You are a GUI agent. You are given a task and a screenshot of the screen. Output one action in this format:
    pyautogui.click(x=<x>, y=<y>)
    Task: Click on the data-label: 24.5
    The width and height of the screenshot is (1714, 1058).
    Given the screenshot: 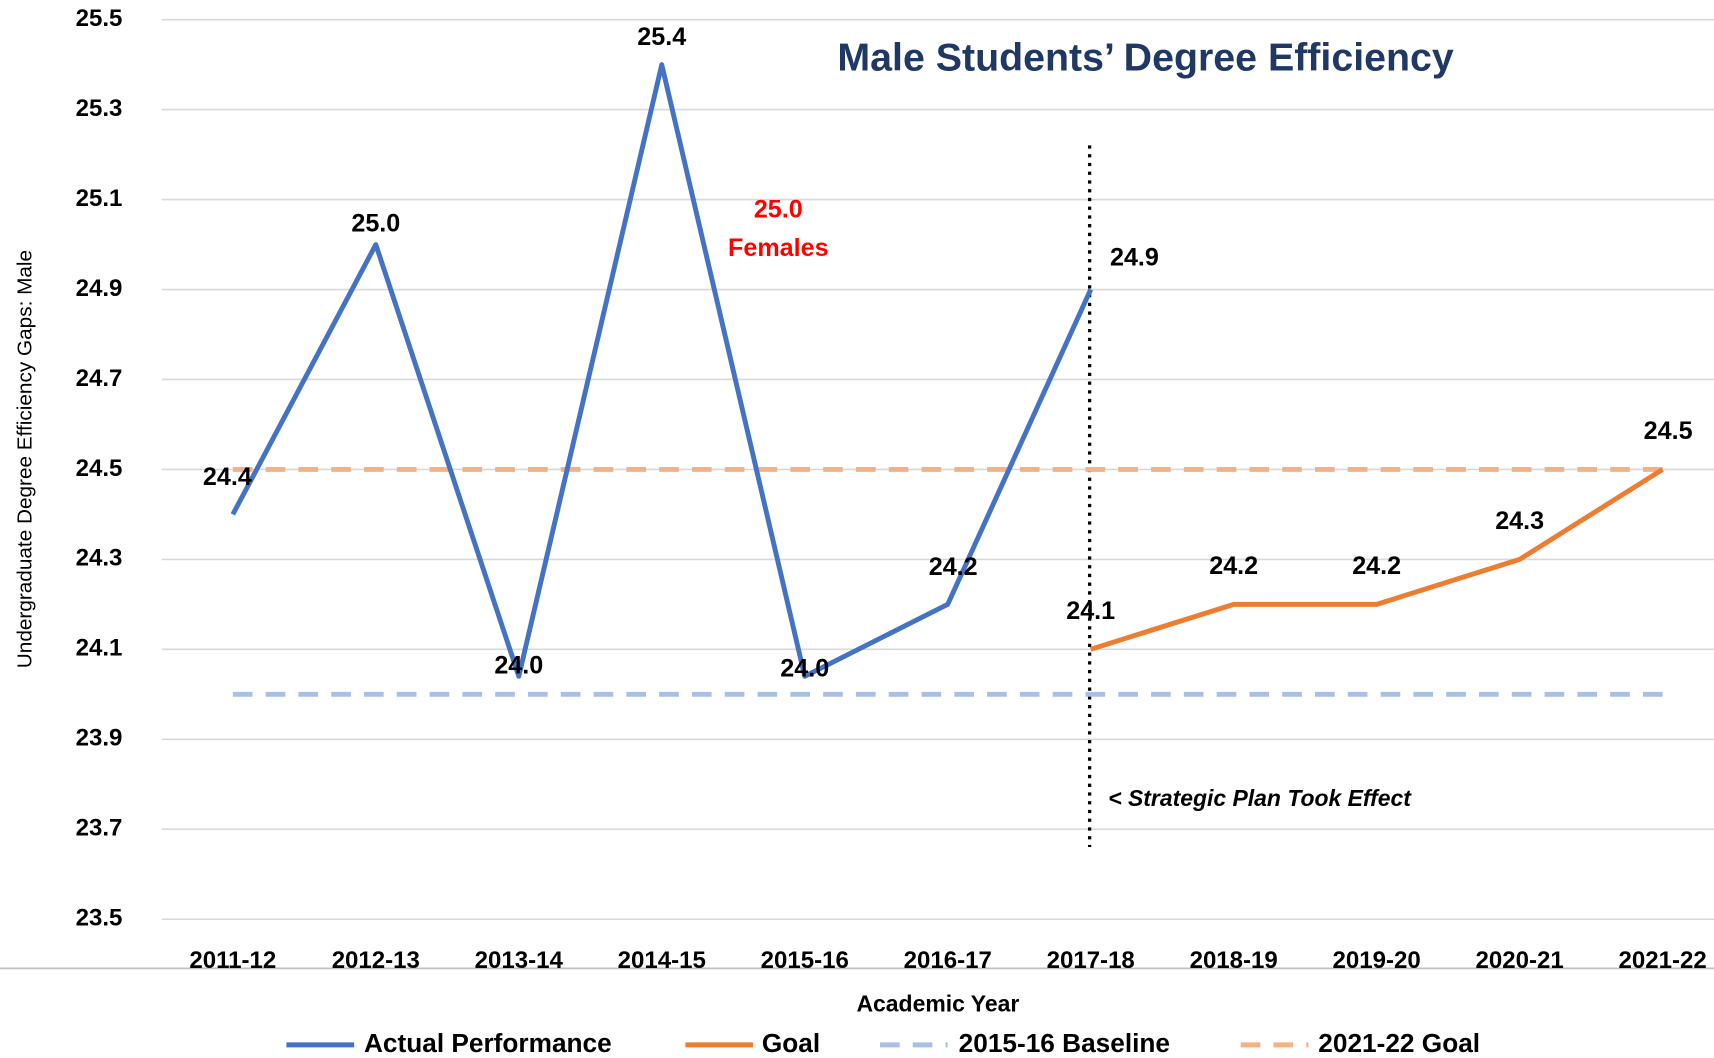 What is the action you would take?
    pyautogui.click(x=1668, y=431)
    